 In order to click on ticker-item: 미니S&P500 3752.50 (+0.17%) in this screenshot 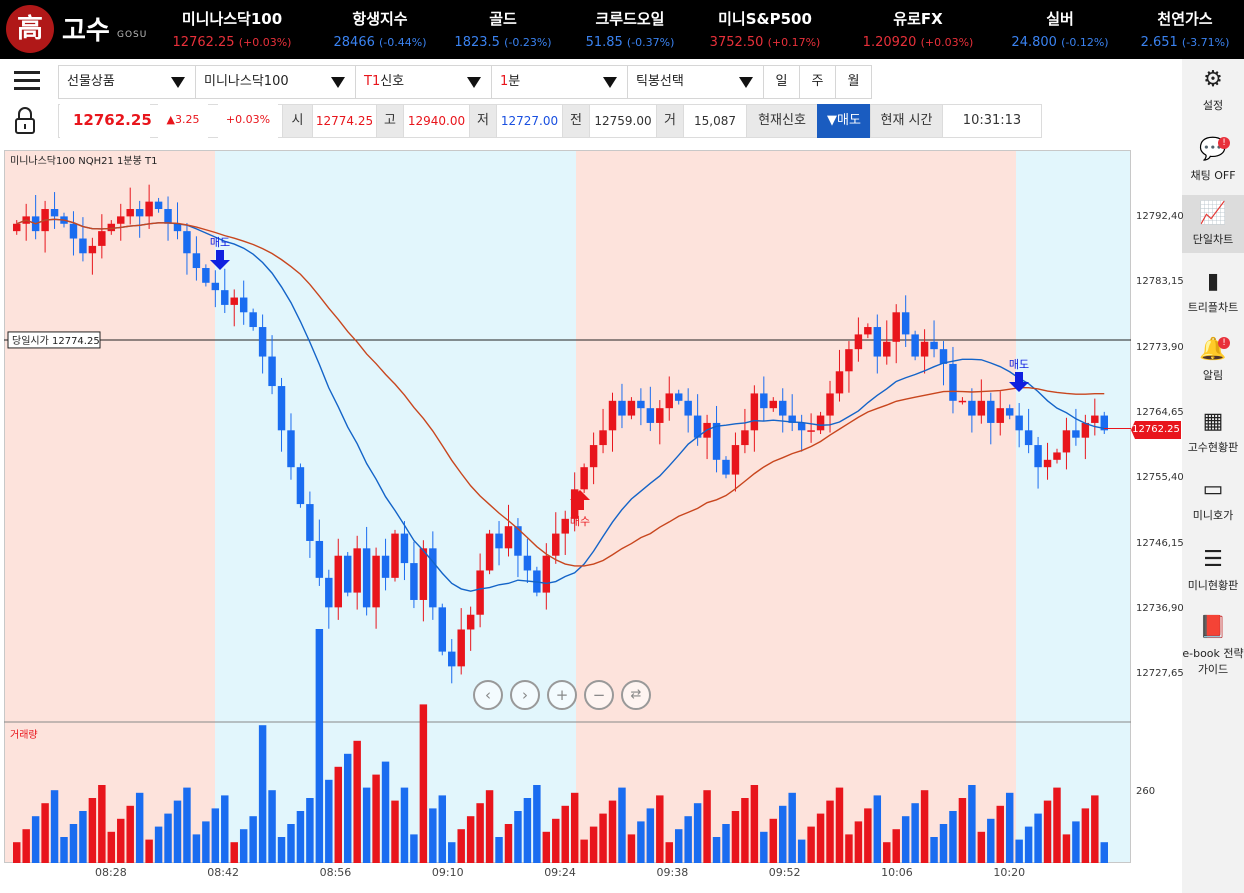, I will do `click(765, 29)`.